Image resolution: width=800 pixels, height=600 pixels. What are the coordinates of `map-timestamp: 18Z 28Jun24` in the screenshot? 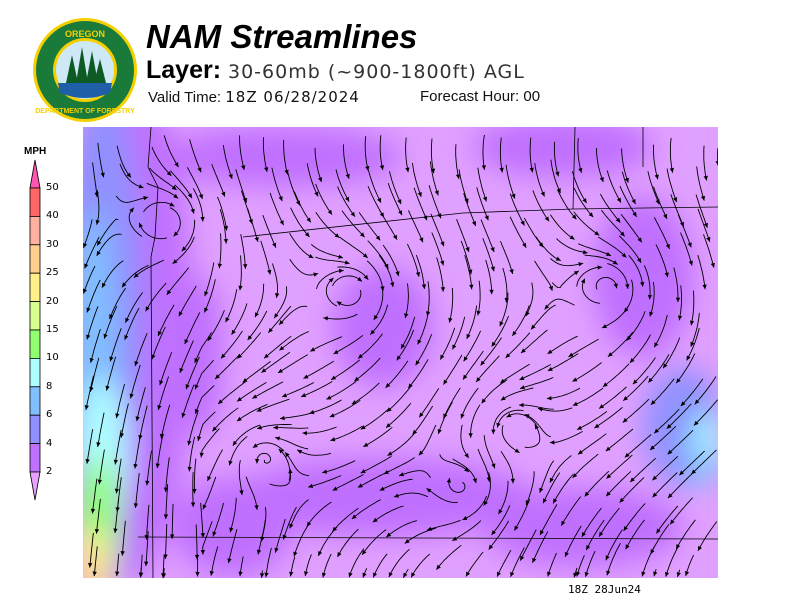 It's located at (604, 589).